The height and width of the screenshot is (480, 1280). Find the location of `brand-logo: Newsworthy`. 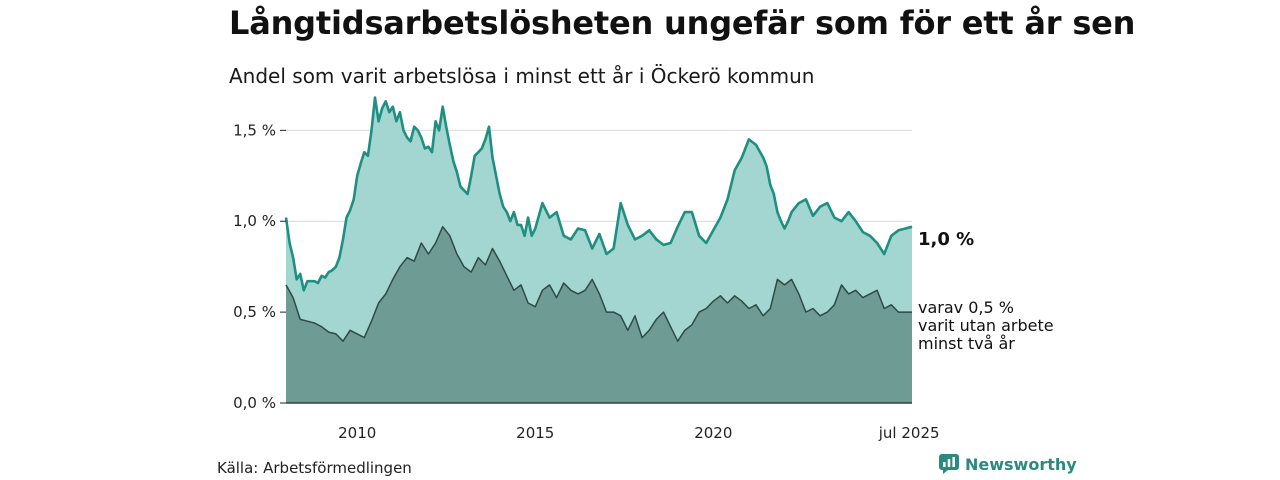

brand-logo: Newsworthy is located at coordinates (1008, 464).